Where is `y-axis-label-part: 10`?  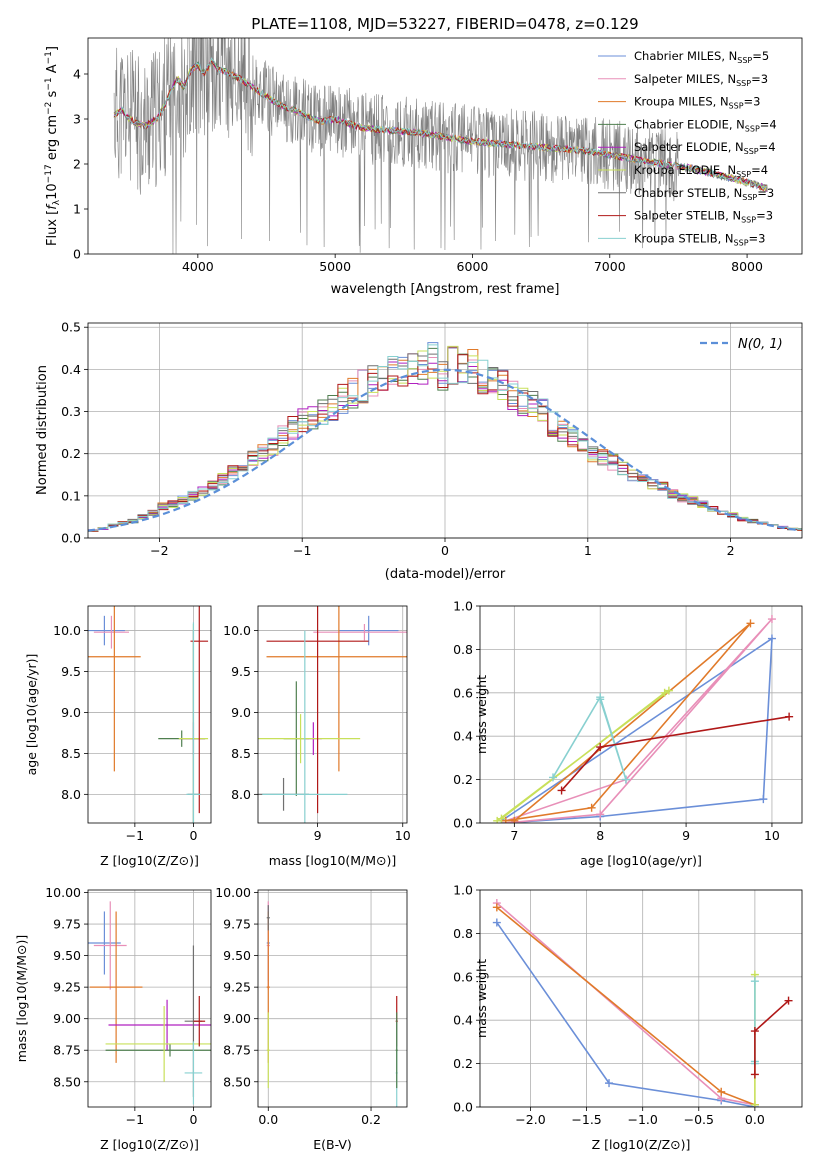 y-axis-label-part: 10 is located at coordinates (52, 191).